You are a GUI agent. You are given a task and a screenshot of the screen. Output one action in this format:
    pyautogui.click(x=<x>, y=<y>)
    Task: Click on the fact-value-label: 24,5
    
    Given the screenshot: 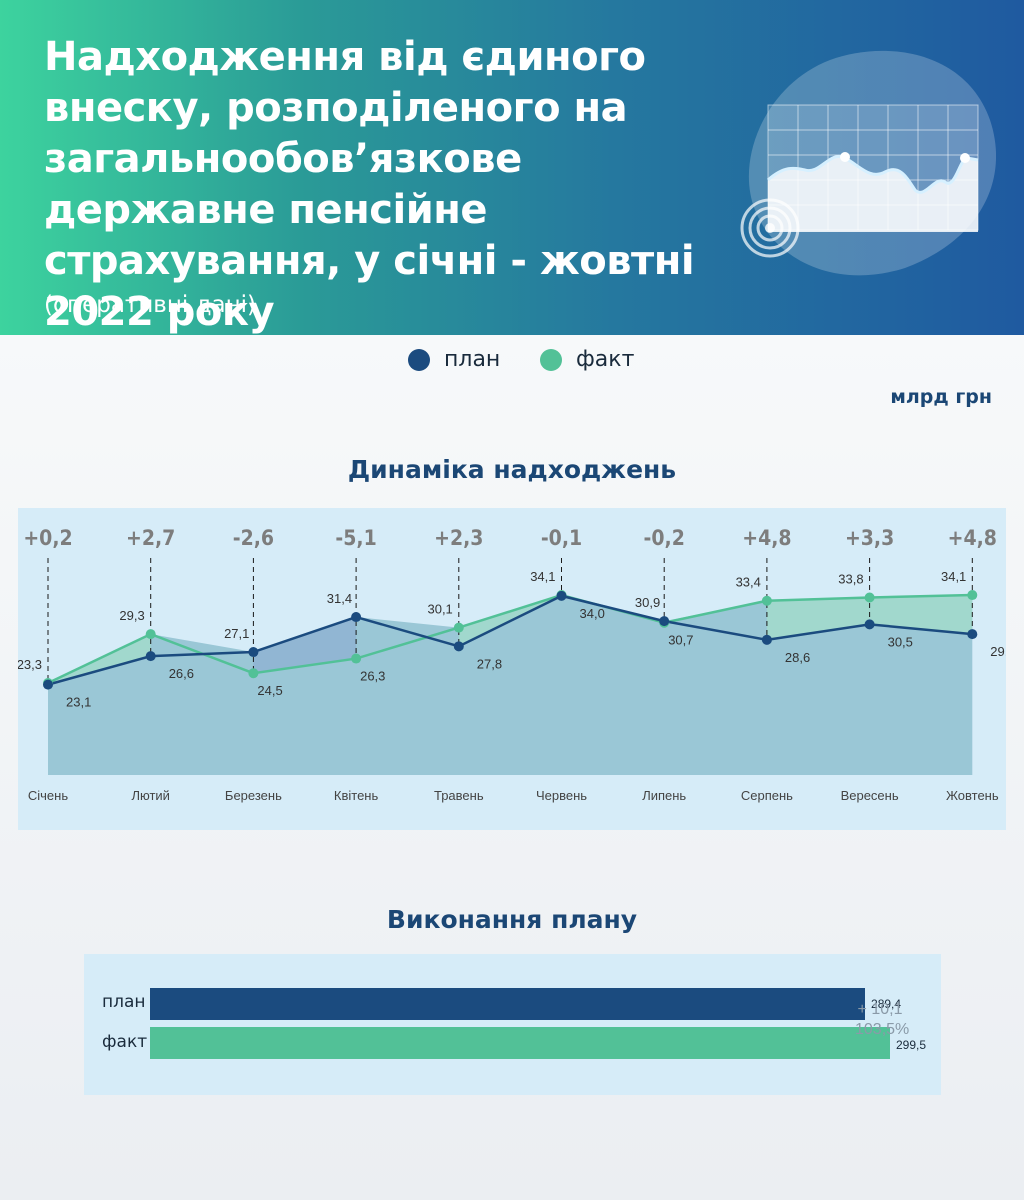 What is the action you would take?
    pyautogui.click(x=269, y=690)
    